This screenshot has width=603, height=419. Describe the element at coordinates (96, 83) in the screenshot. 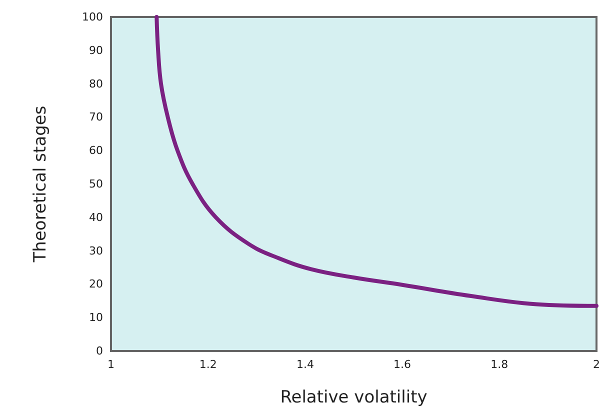

I see `y-tick-label: 80` at that location.